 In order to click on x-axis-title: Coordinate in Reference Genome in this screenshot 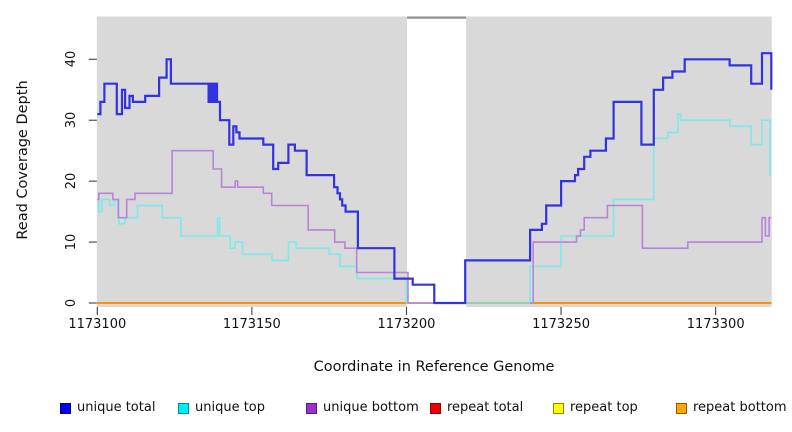, I will do `click(434, 367)`.